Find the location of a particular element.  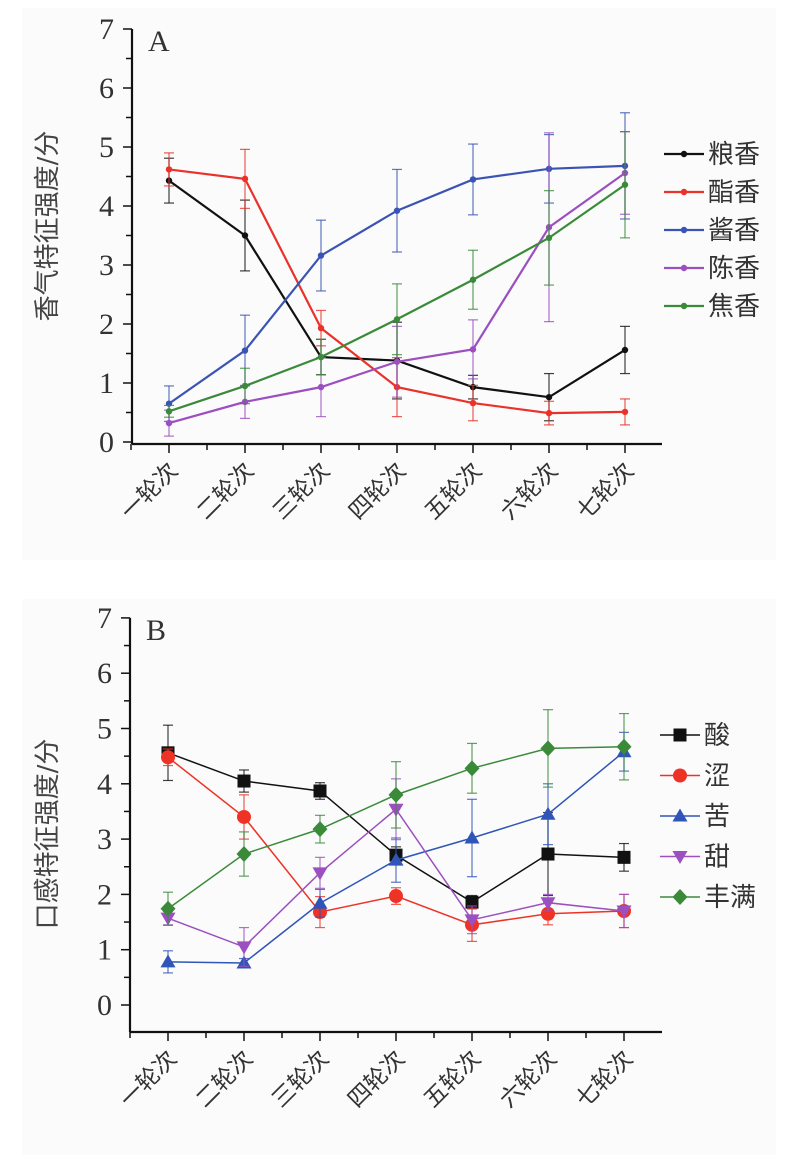

y-tick-label: 5 is located at coordinates (104, 729).